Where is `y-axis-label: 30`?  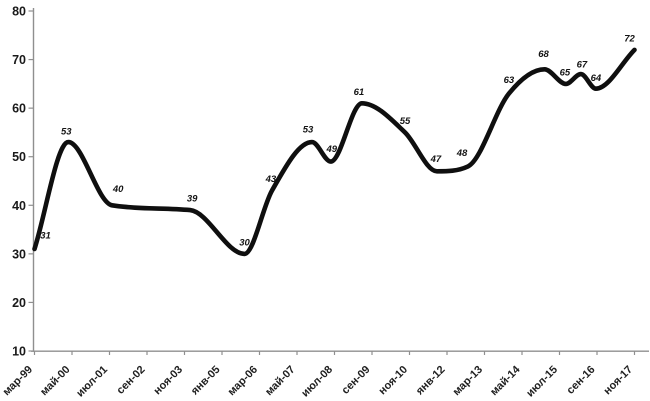
y-axis-label: 30 is located at coordinates (19, 254).